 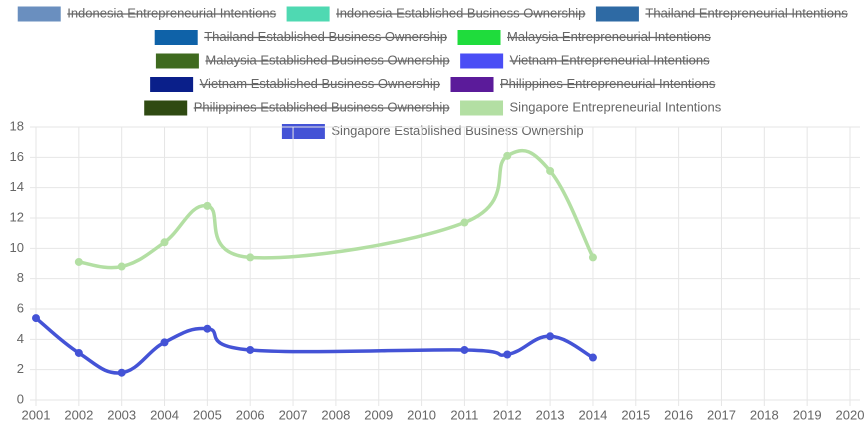 I want to click on x-tick-label: 2003, so click(x=121, y=414).